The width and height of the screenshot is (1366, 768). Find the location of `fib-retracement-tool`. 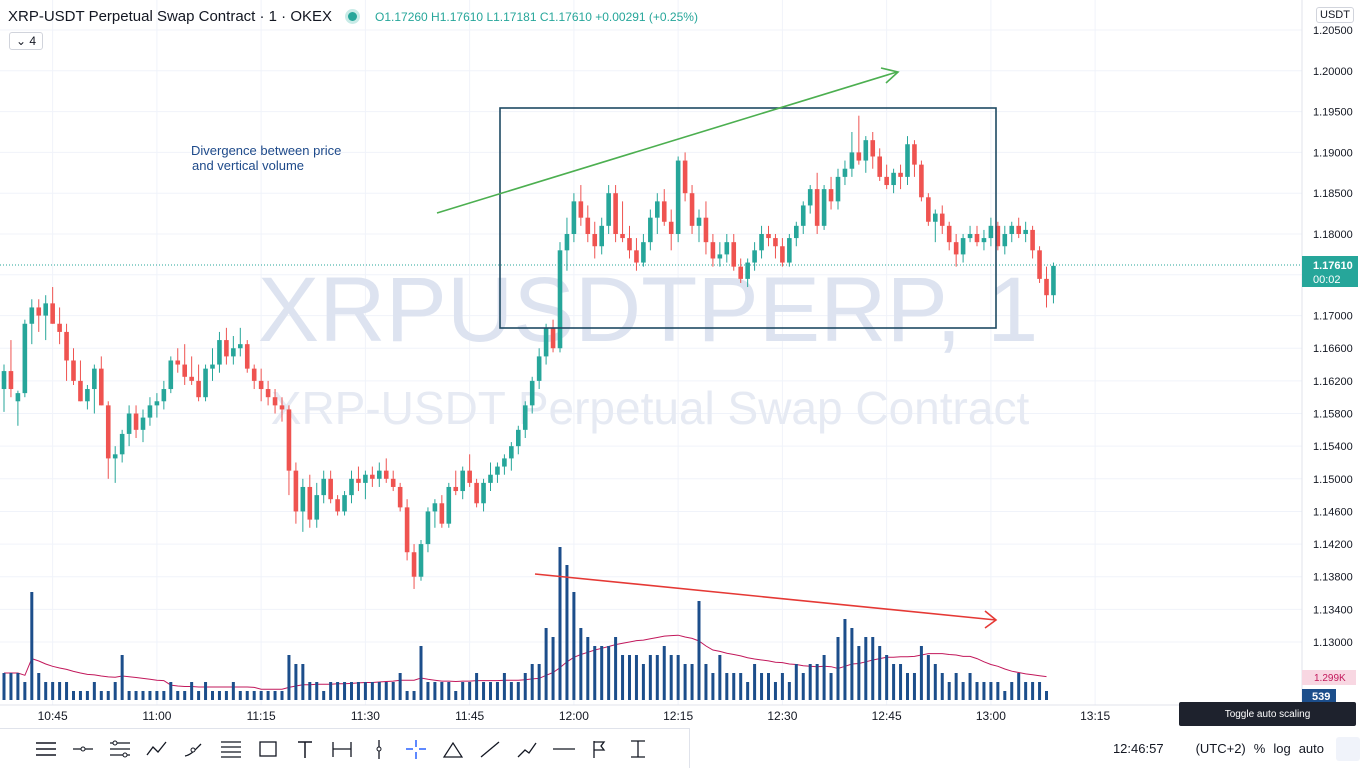

fib-retracement-tool is located at coordinates (231, 749).